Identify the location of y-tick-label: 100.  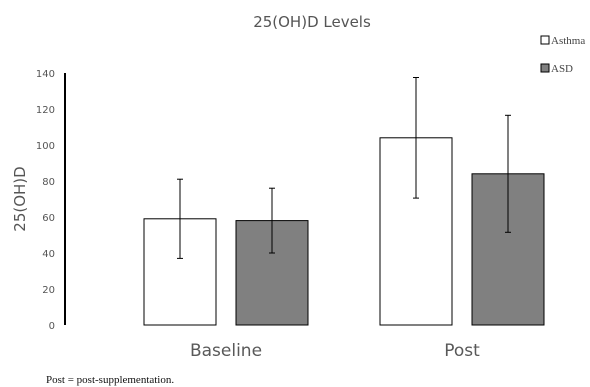
(45, 146).